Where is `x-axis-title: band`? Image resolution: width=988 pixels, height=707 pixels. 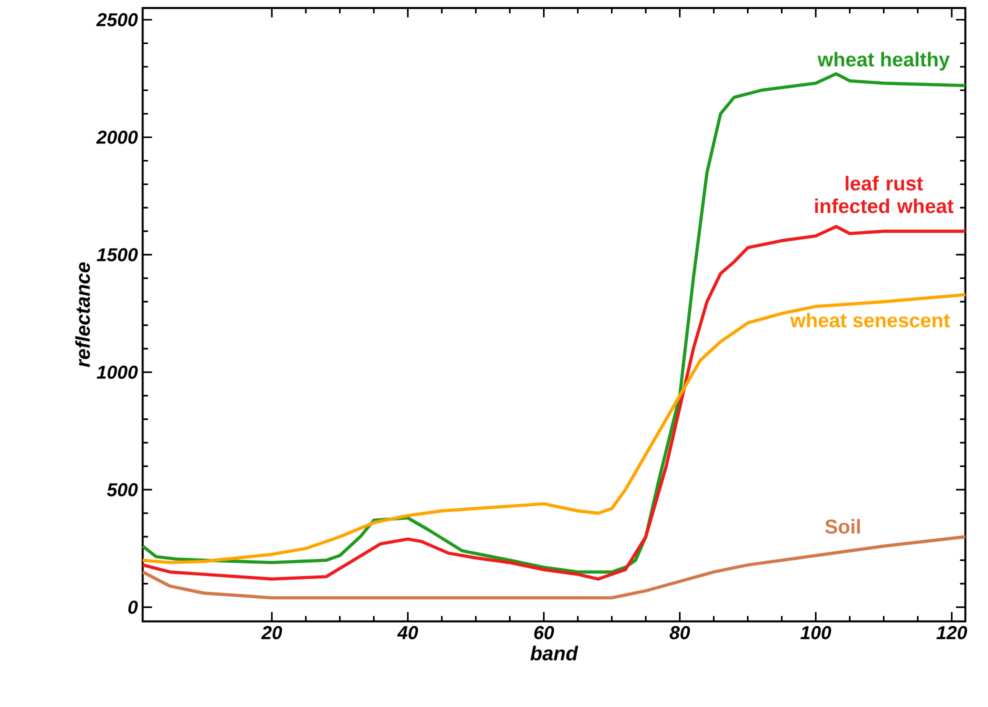
x-axis-title: band is located at coordinates (554, 653).